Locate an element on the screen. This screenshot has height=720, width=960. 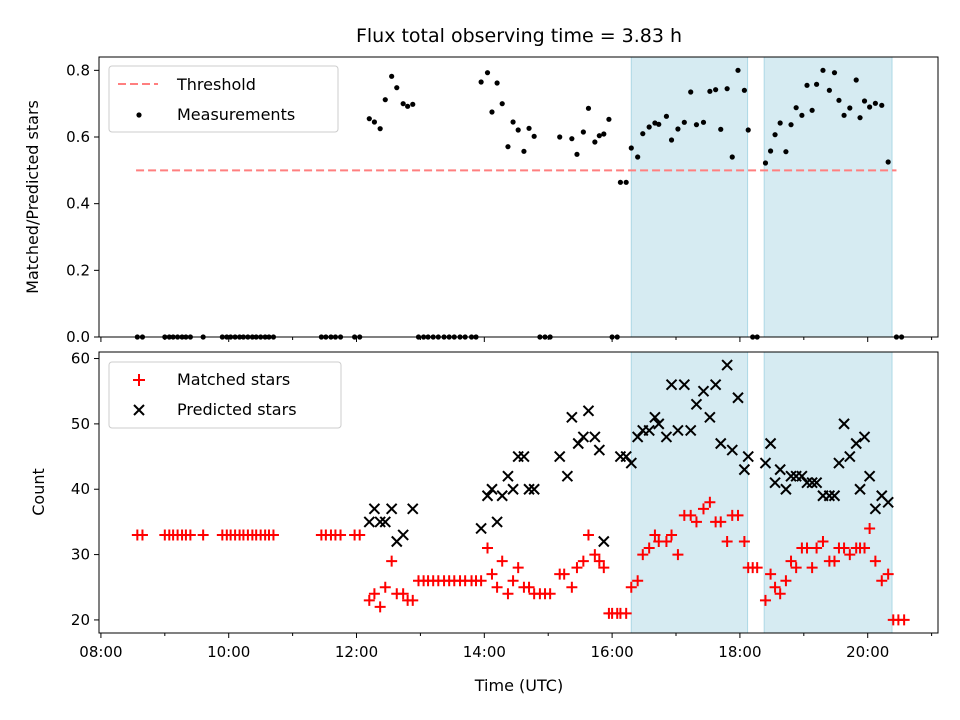
bottom-y-tick-label: 60 is located at coordinates (80, 359).